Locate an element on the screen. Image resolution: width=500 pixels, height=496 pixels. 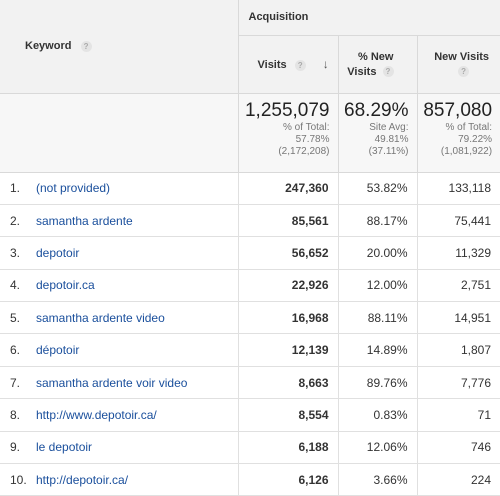
new-visits-cell: 2,751 is located at coordinates (458, 286).